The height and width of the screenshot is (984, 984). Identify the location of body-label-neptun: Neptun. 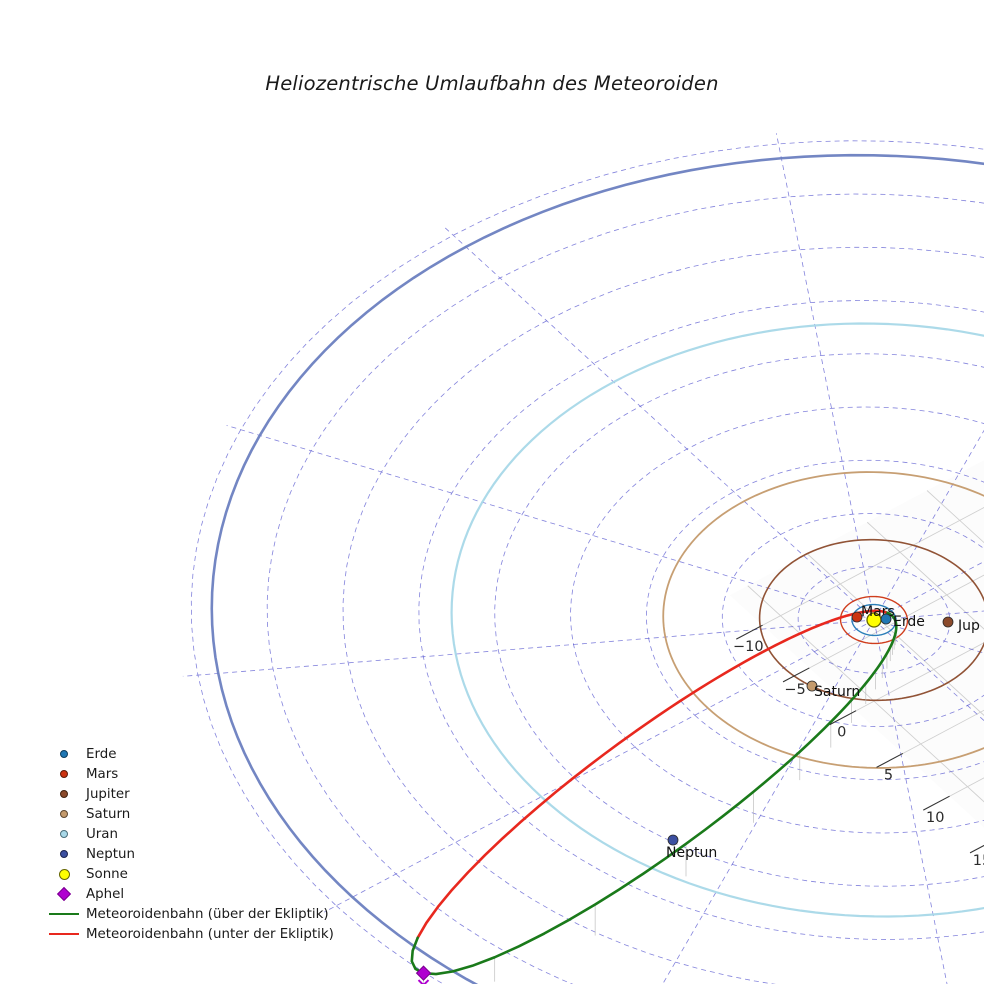
(691, 853).